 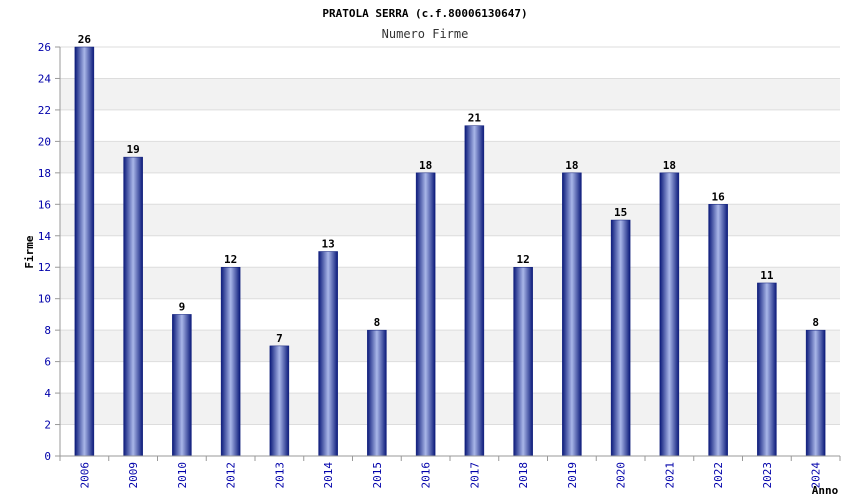 What do you see at coordinates (767, 275) in the screenshot?
I see `value-label: 11` at bounding box center [767, 275].